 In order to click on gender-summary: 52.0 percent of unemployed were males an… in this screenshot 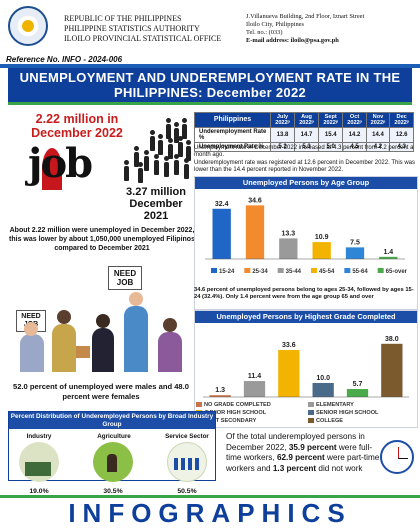, I will do `click(101, 391)`.